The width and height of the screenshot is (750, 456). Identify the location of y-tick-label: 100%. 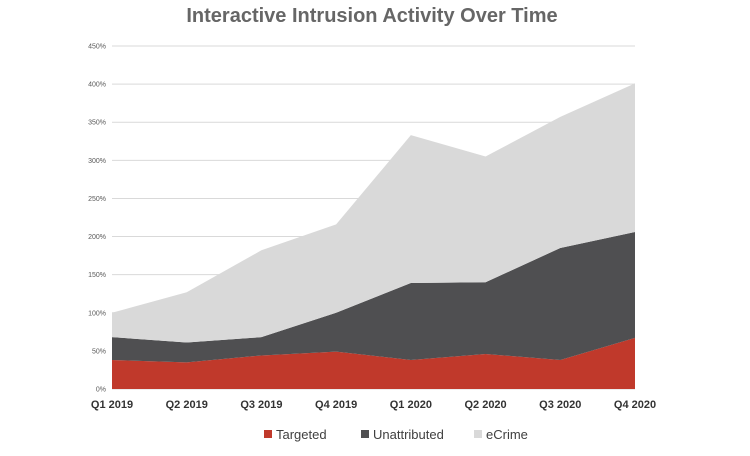
(97, 313).